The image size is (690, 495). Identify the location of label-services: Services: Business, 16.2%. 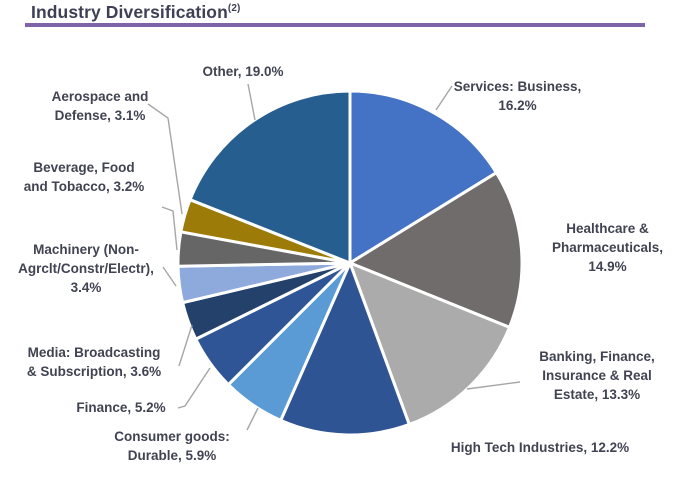
(517, 96).